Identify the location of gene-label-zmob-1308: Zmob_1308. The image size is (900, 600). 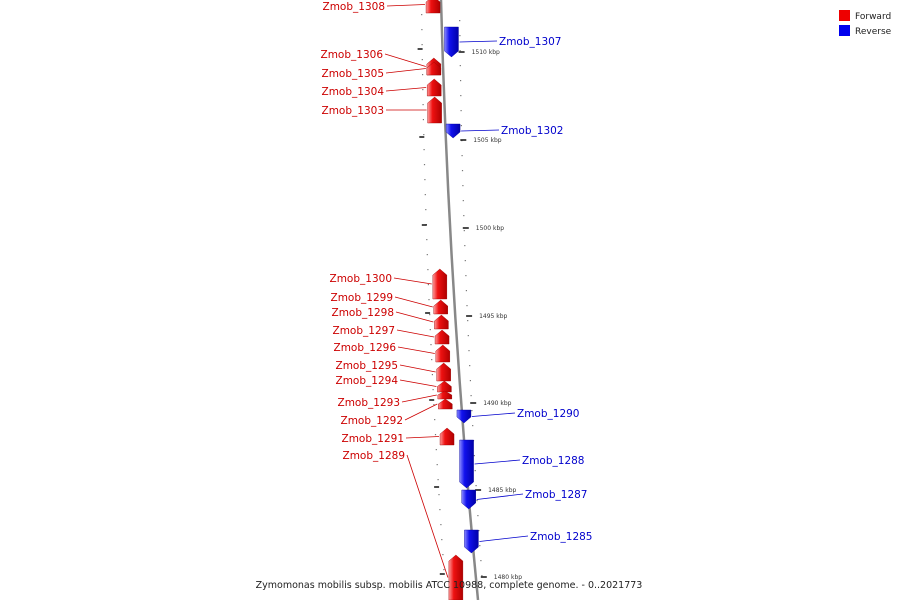
(354, 7).